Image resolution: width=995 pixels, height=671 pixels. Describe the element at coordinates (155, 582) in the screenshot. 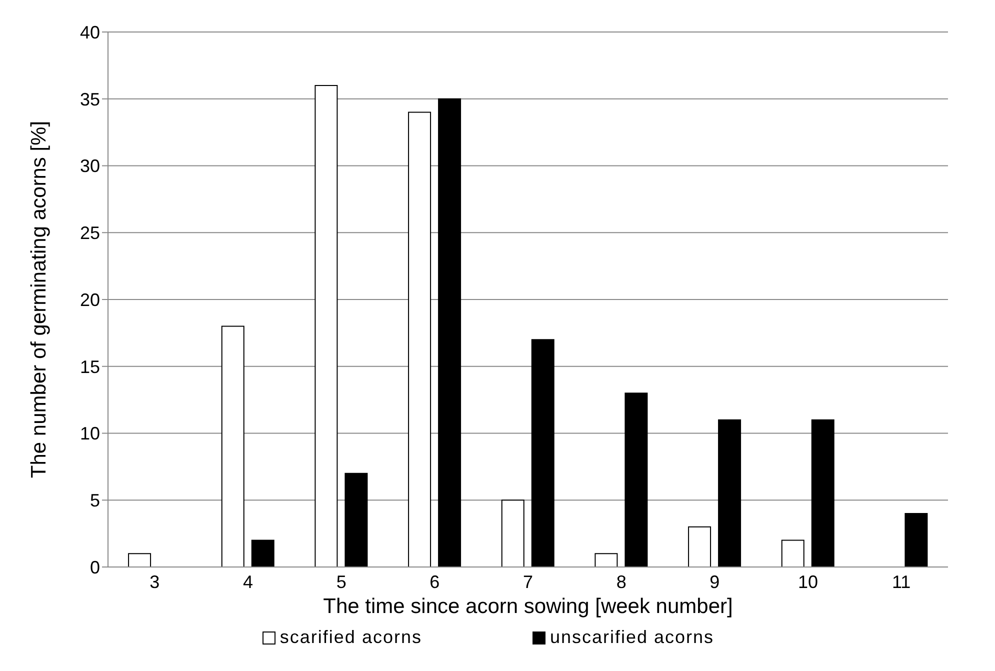

I see `x-tick-label: 3` at that location.